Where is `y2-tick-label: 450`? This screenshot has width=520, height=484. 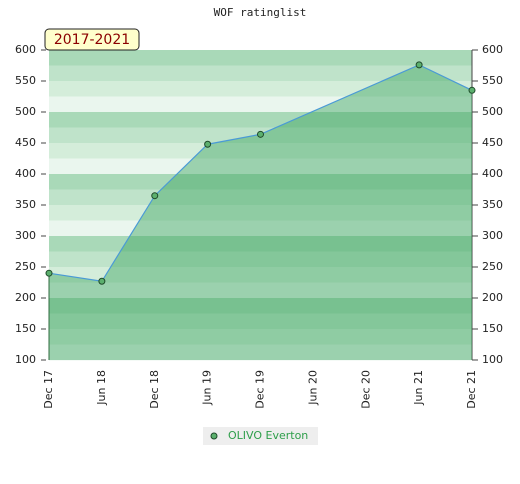
y2-tick-label: 450 is located at coordinates (492, 142).